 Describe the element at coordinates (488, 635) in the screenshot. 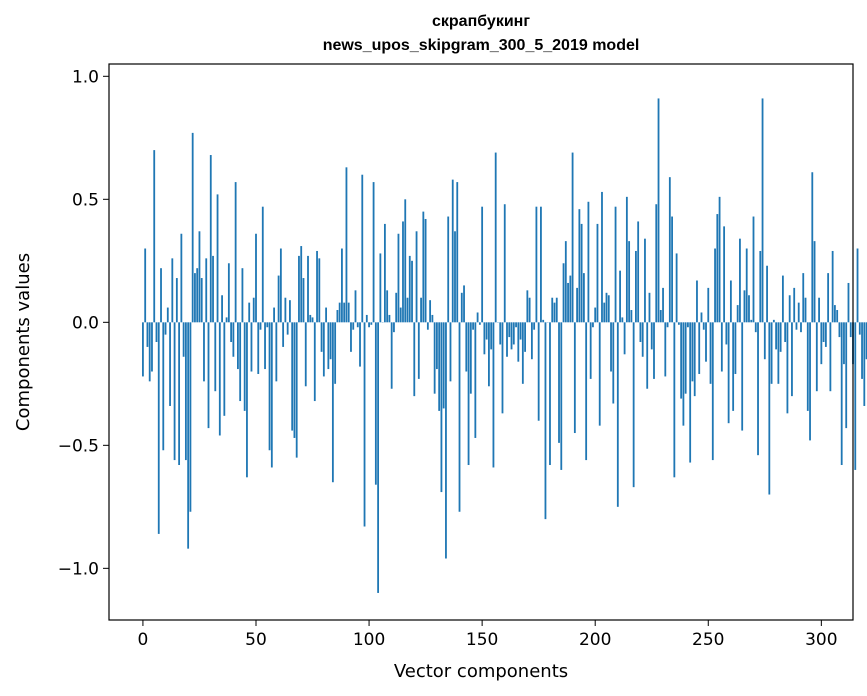

I see `x-axis-ticks: 0 50 100 150 200 250 300` at that location.